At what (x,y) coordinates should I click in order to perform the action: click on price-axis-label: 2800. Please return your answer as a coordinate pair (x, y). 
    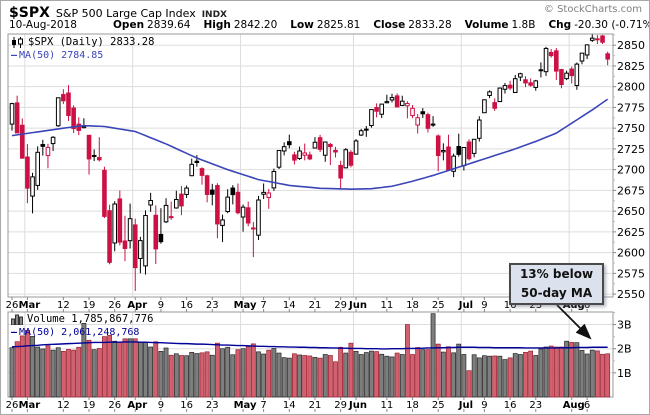
    Looking at the image, I should click on (631, 87).